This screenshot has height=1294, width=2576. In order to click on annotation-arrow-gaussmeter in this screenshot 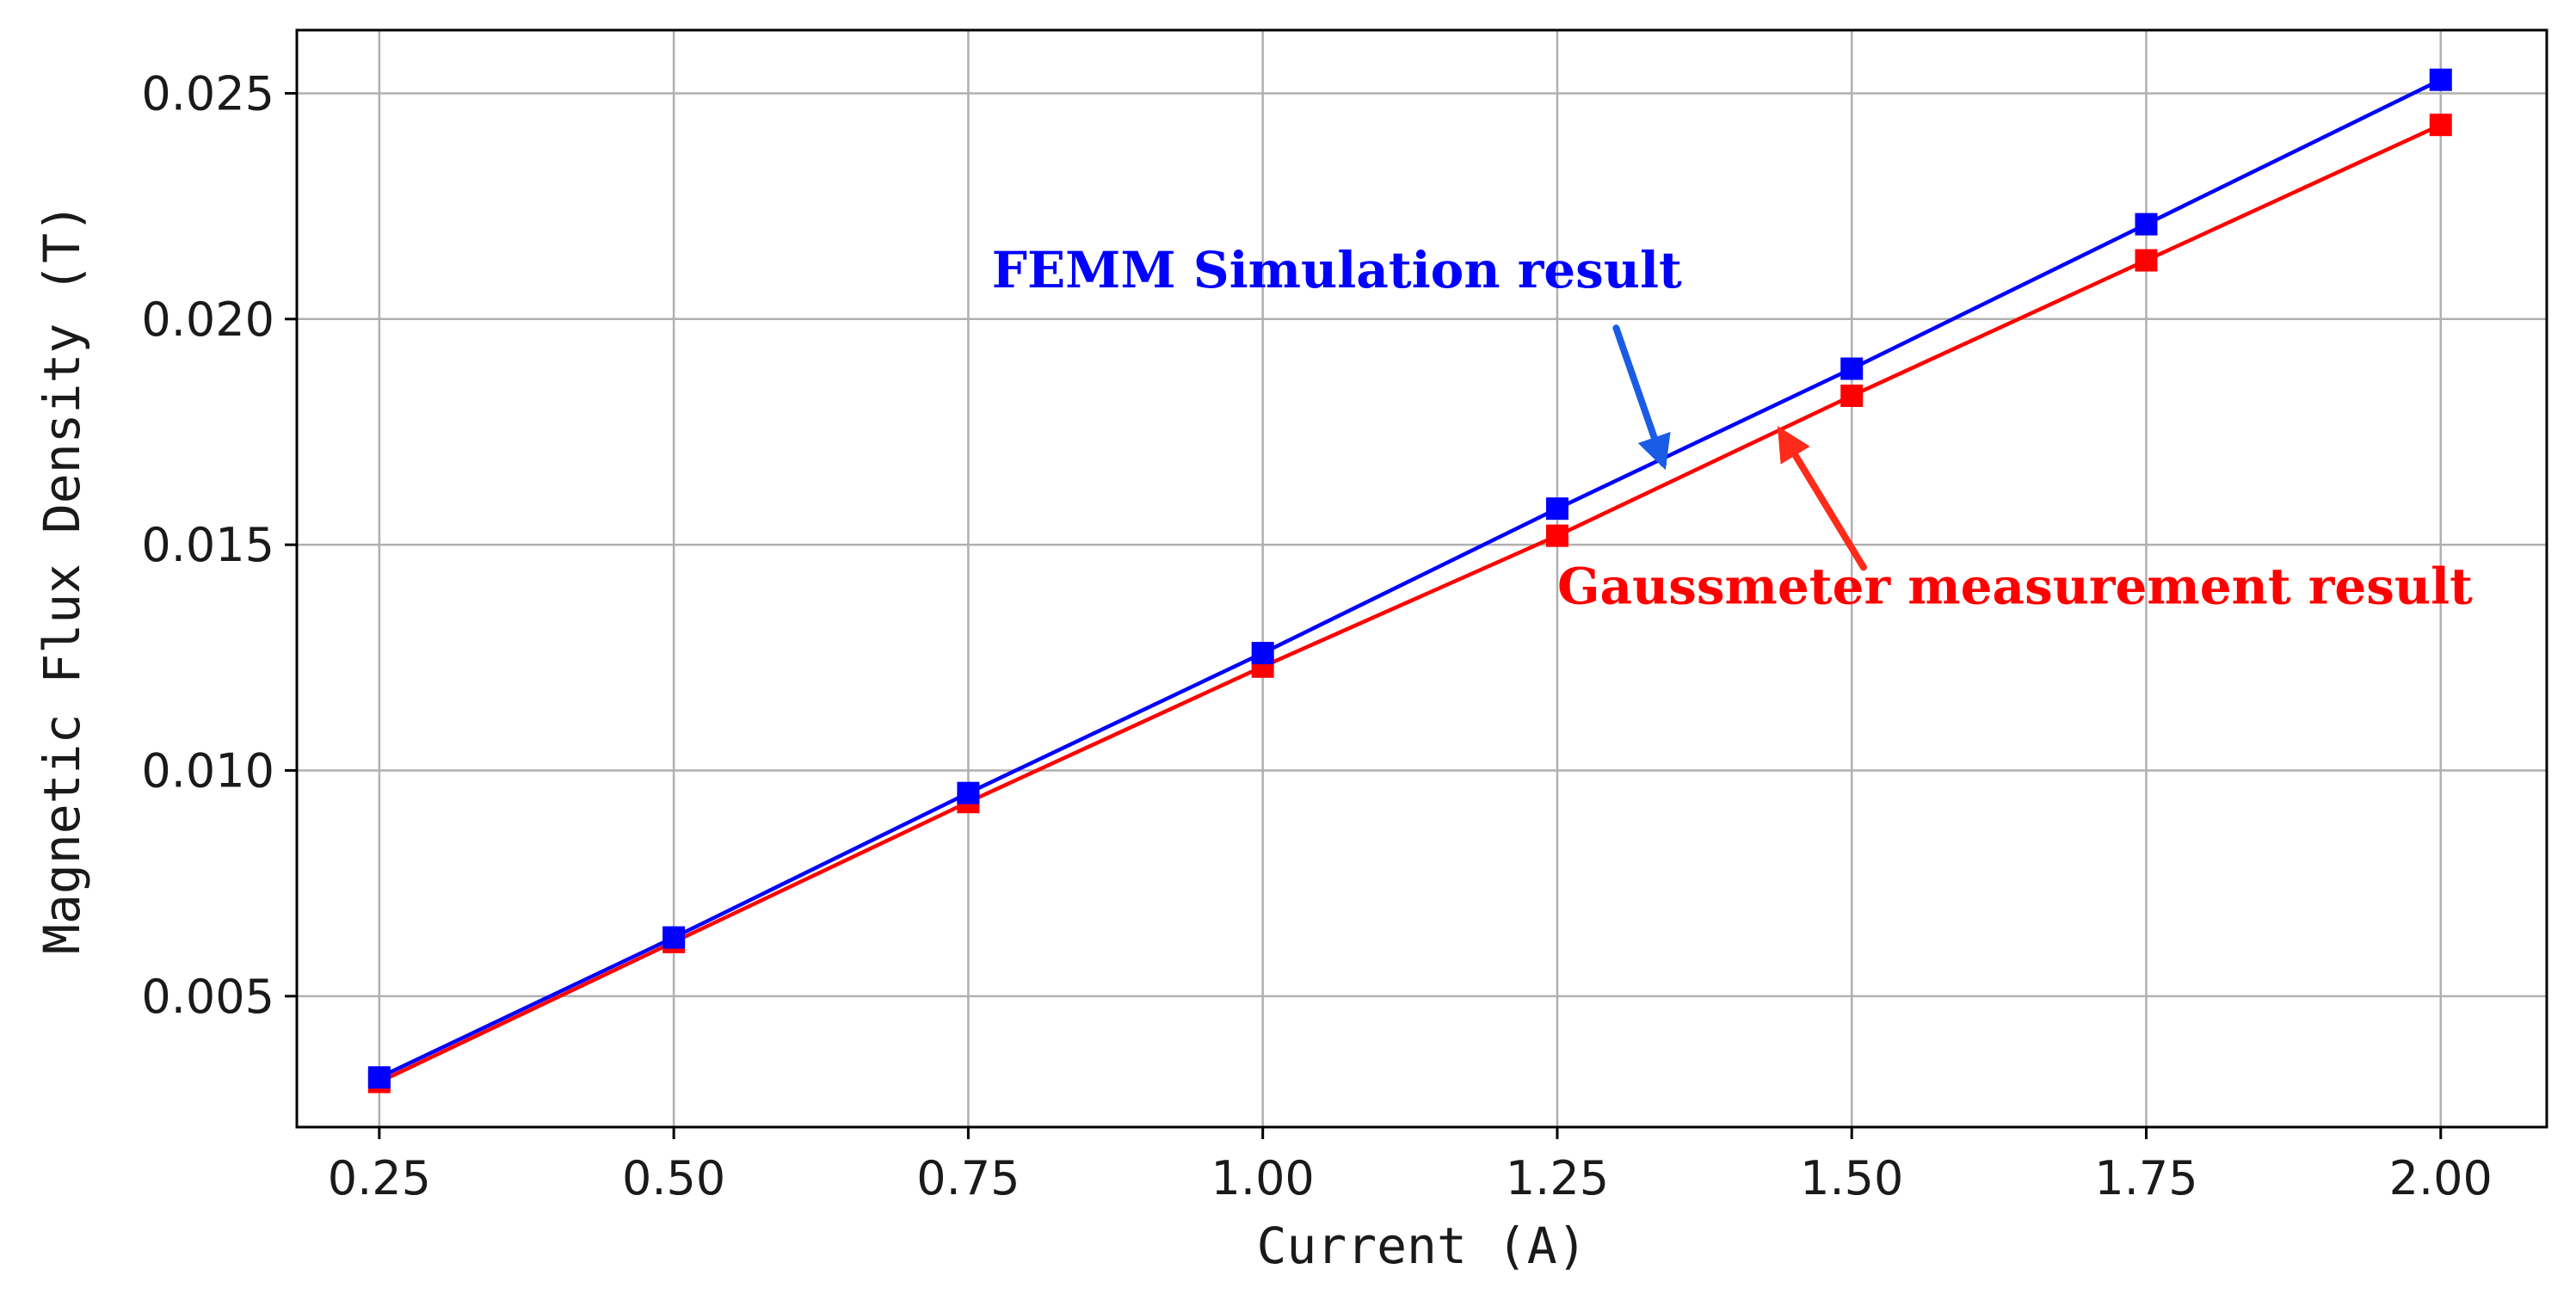, I will do `click(1822, 498)`.